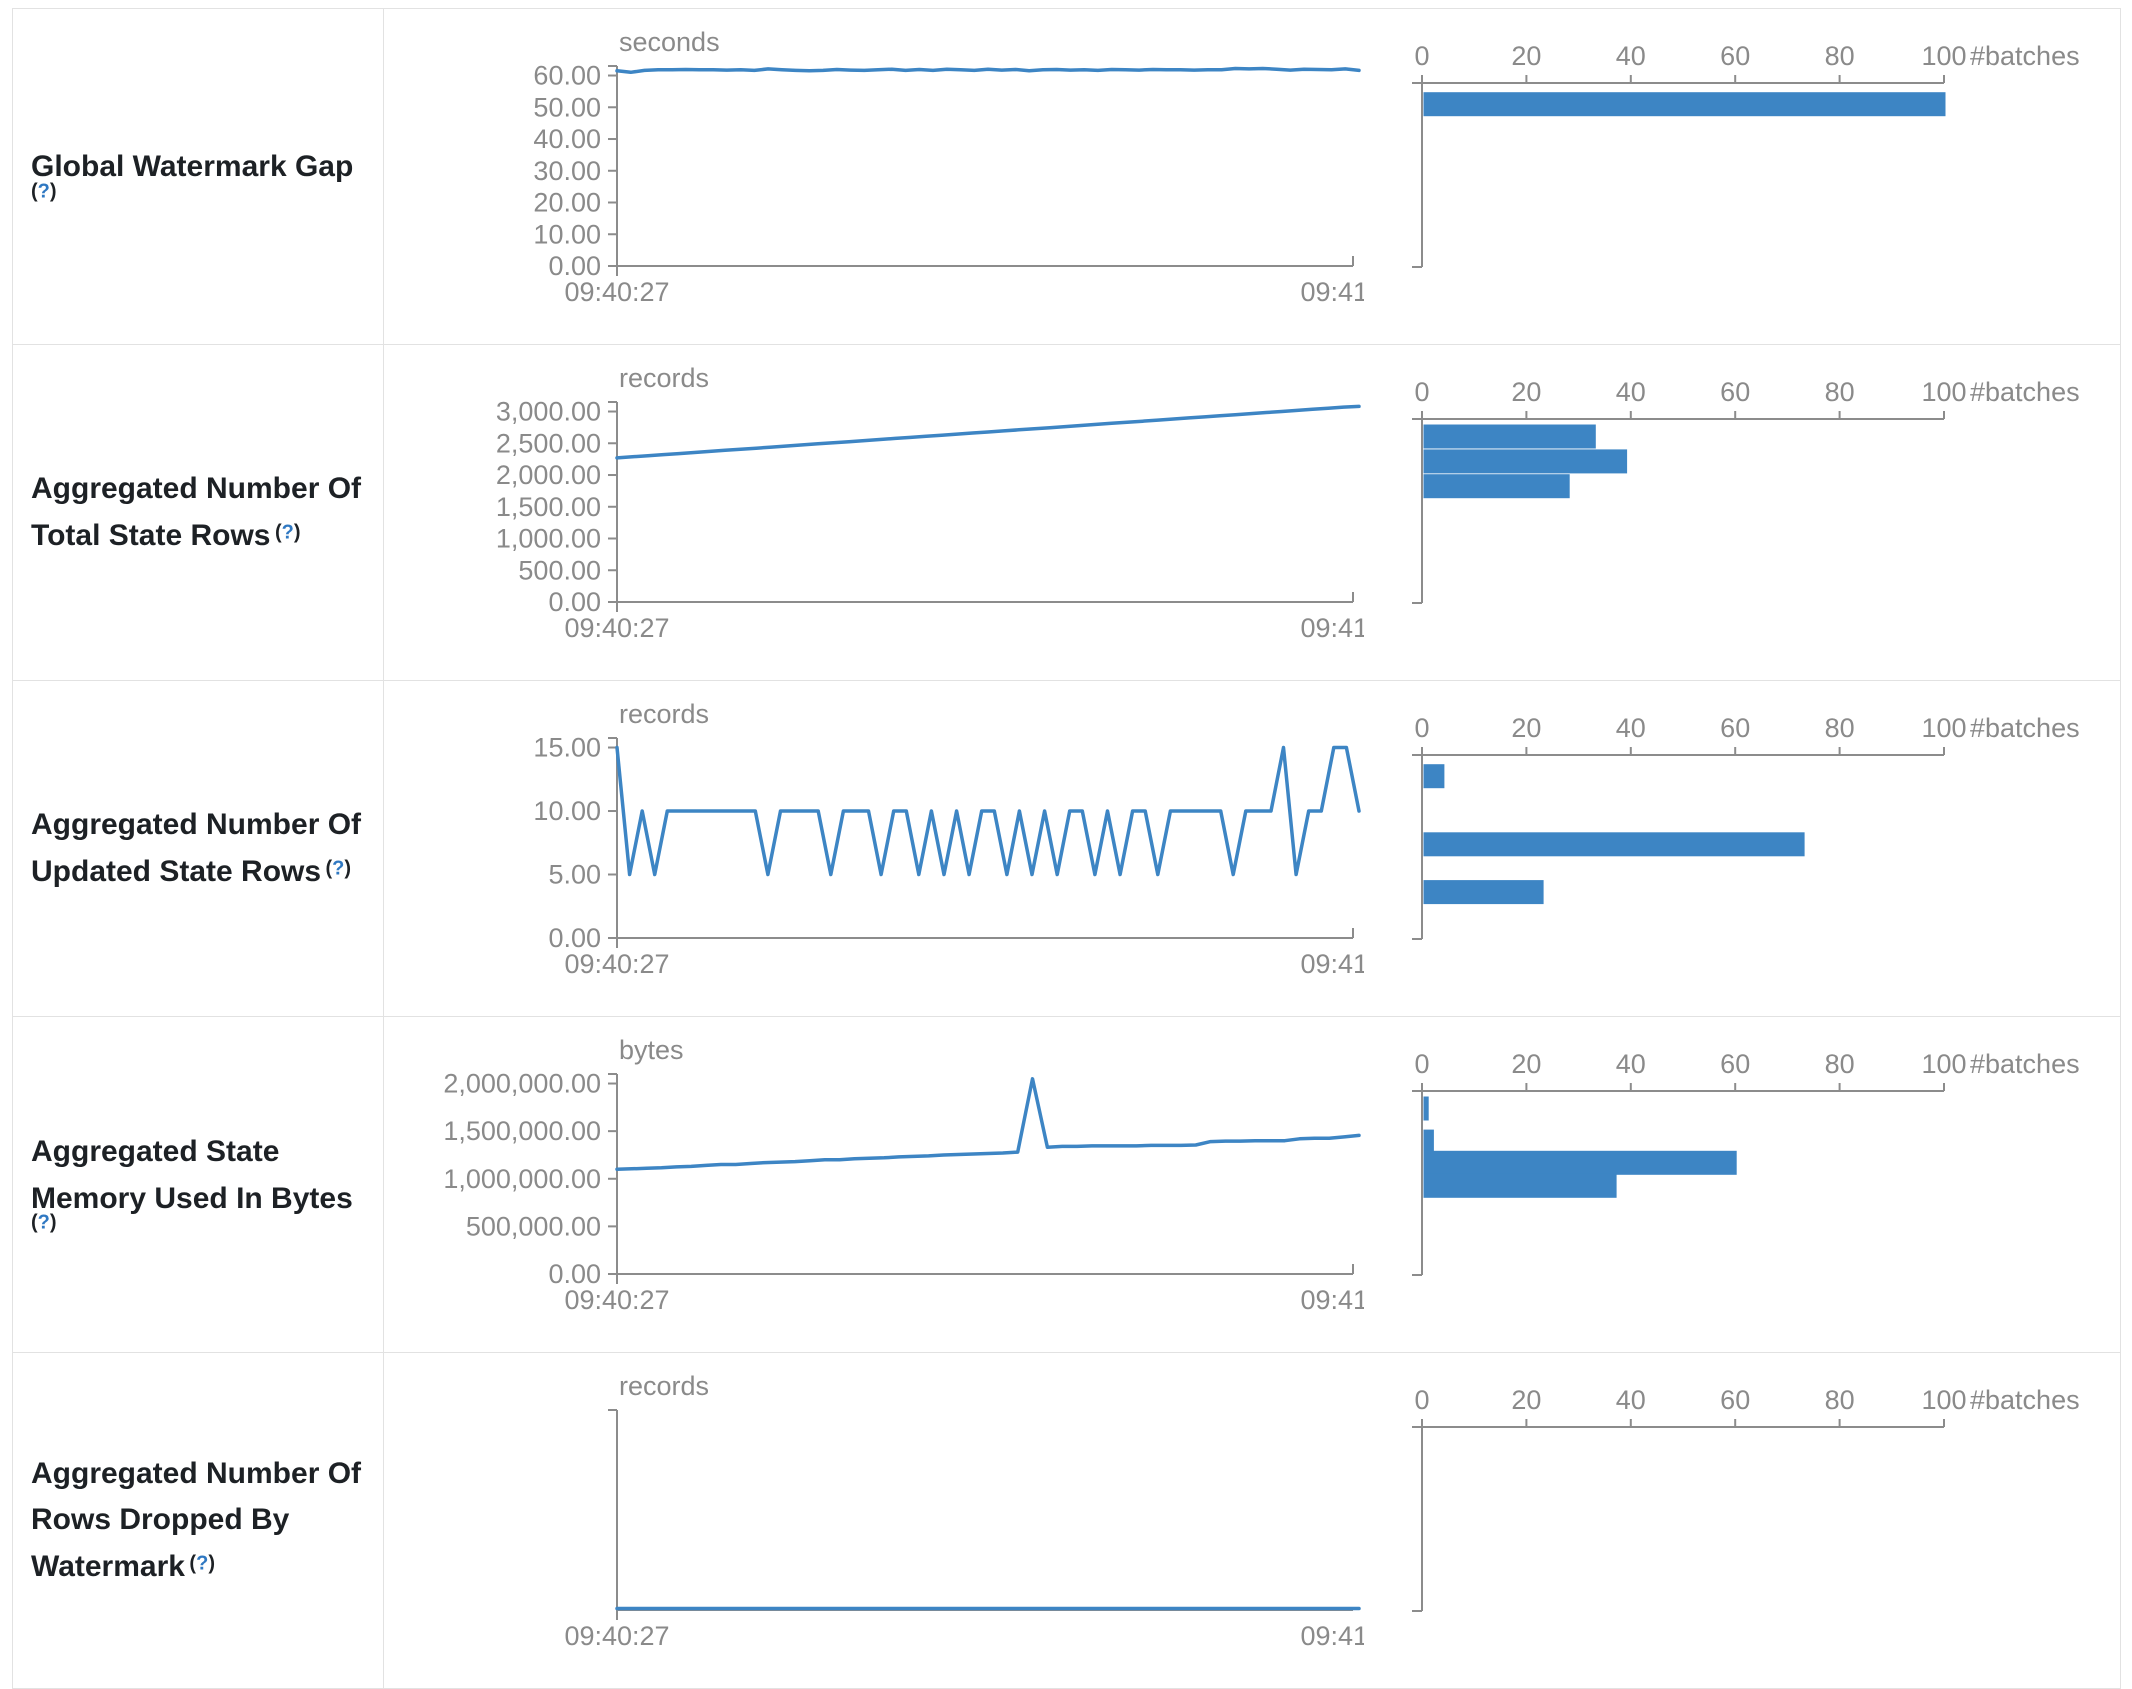 Image resolution: width=2132 pixels, height=1689 pixels. Describe the element at coordinates (567, 107) in the screenshot. I see `y-tick-label: 50.00` at that location.